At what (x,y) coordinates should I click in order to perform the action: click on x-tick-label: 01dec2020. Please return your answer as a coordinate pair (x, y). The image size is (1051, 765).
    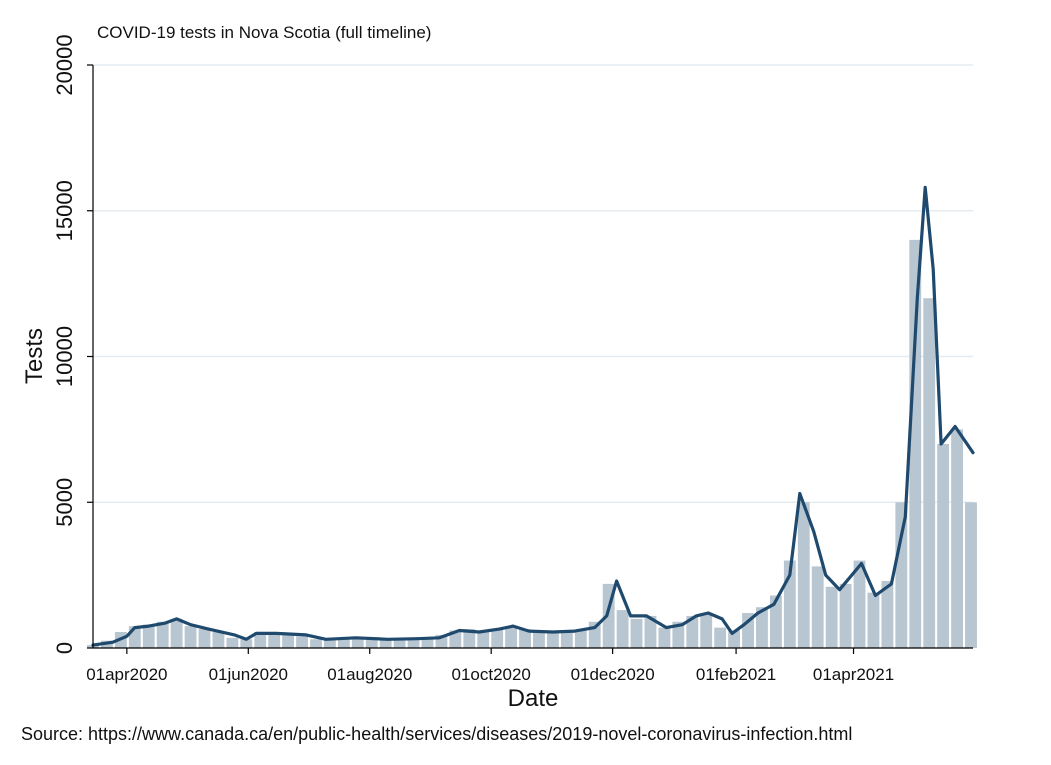
    Looking at the image, I should click on (613, 674).